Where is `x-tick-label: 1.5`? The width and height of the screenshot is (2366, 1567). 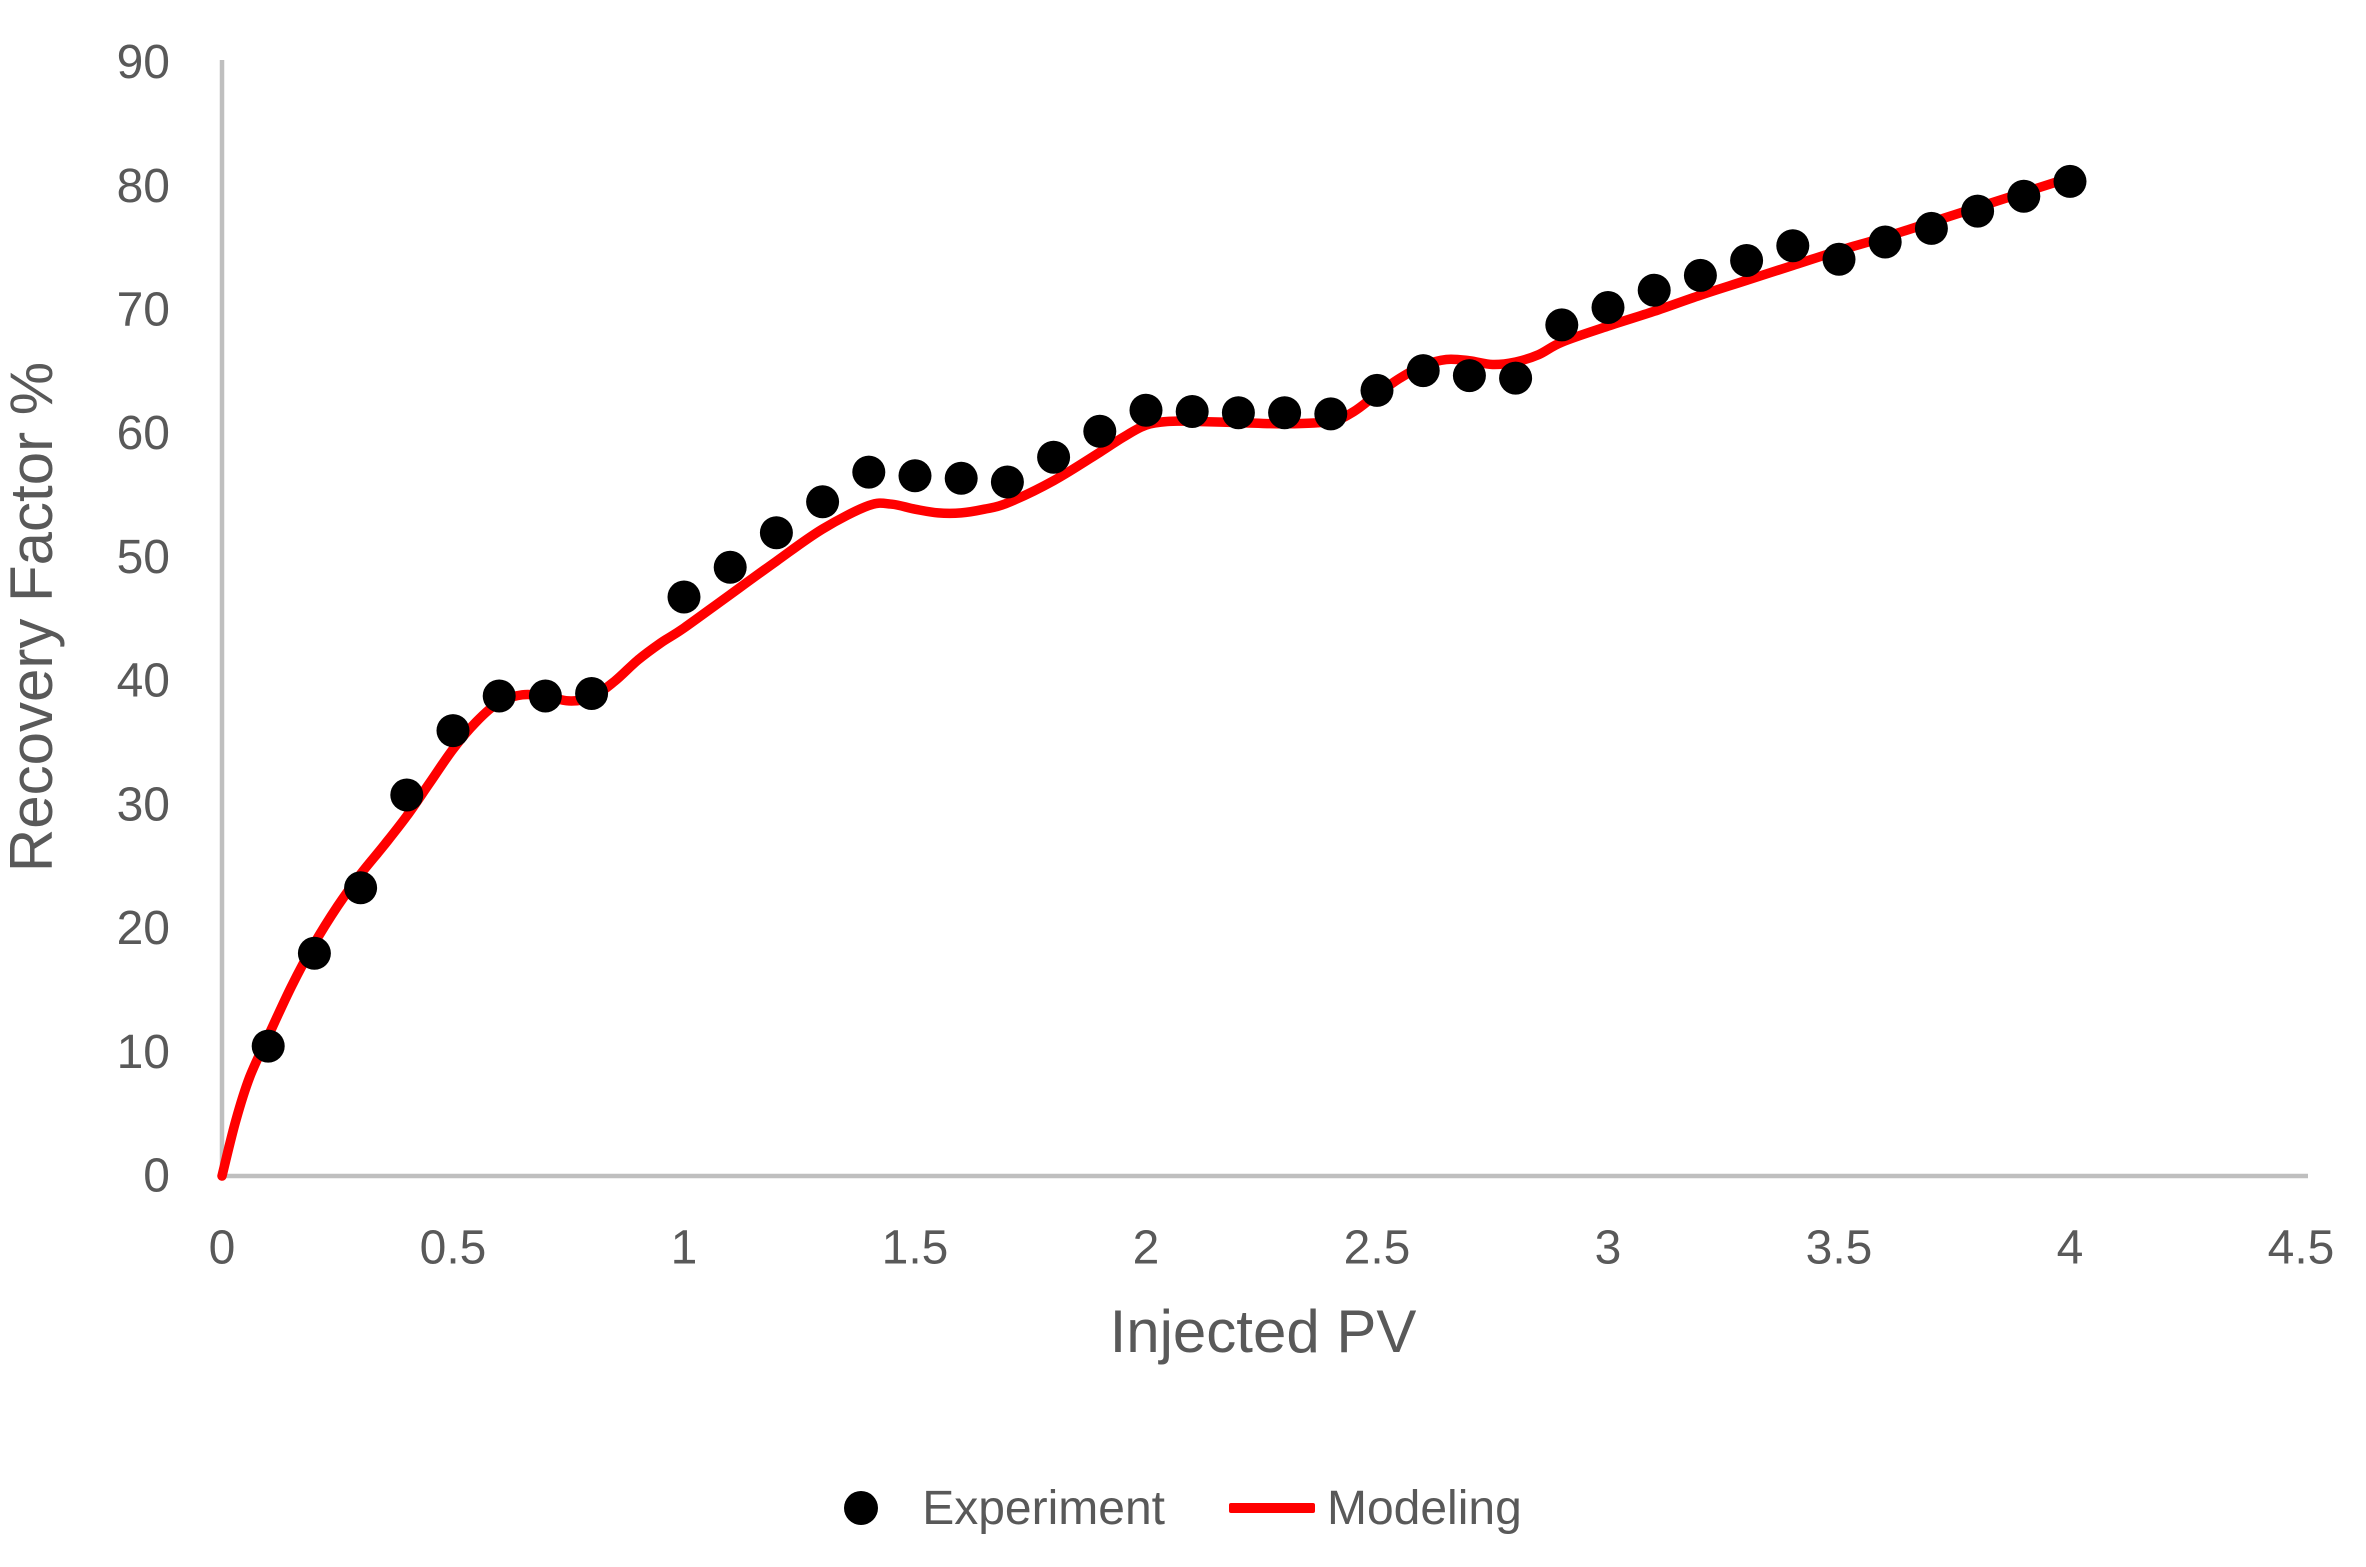 x-tick-label: 1.5 is located at coordinates (915, 1248).